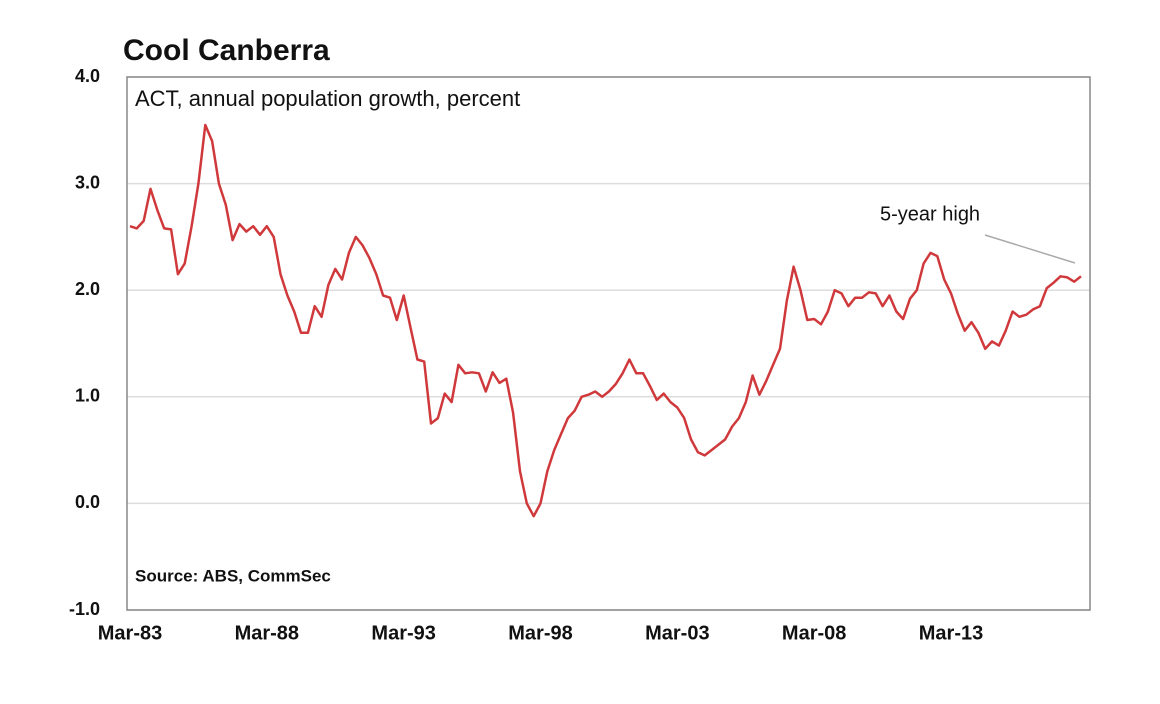 This screenshot has height=704, width=1160. I want to click on x-tick-label: Mar-83, so click(130, 633).